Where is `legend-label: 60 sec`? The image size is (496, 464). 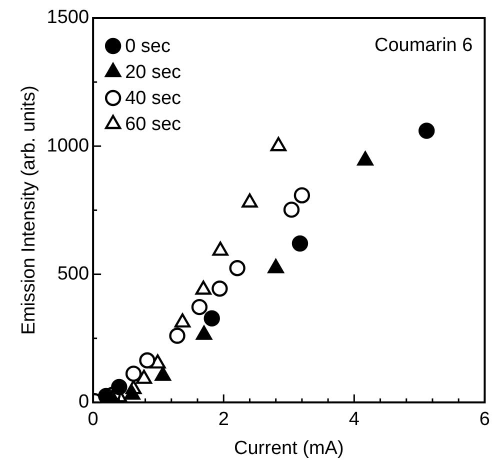
legend-label: 60 sec is located at coordinates (153, 125).